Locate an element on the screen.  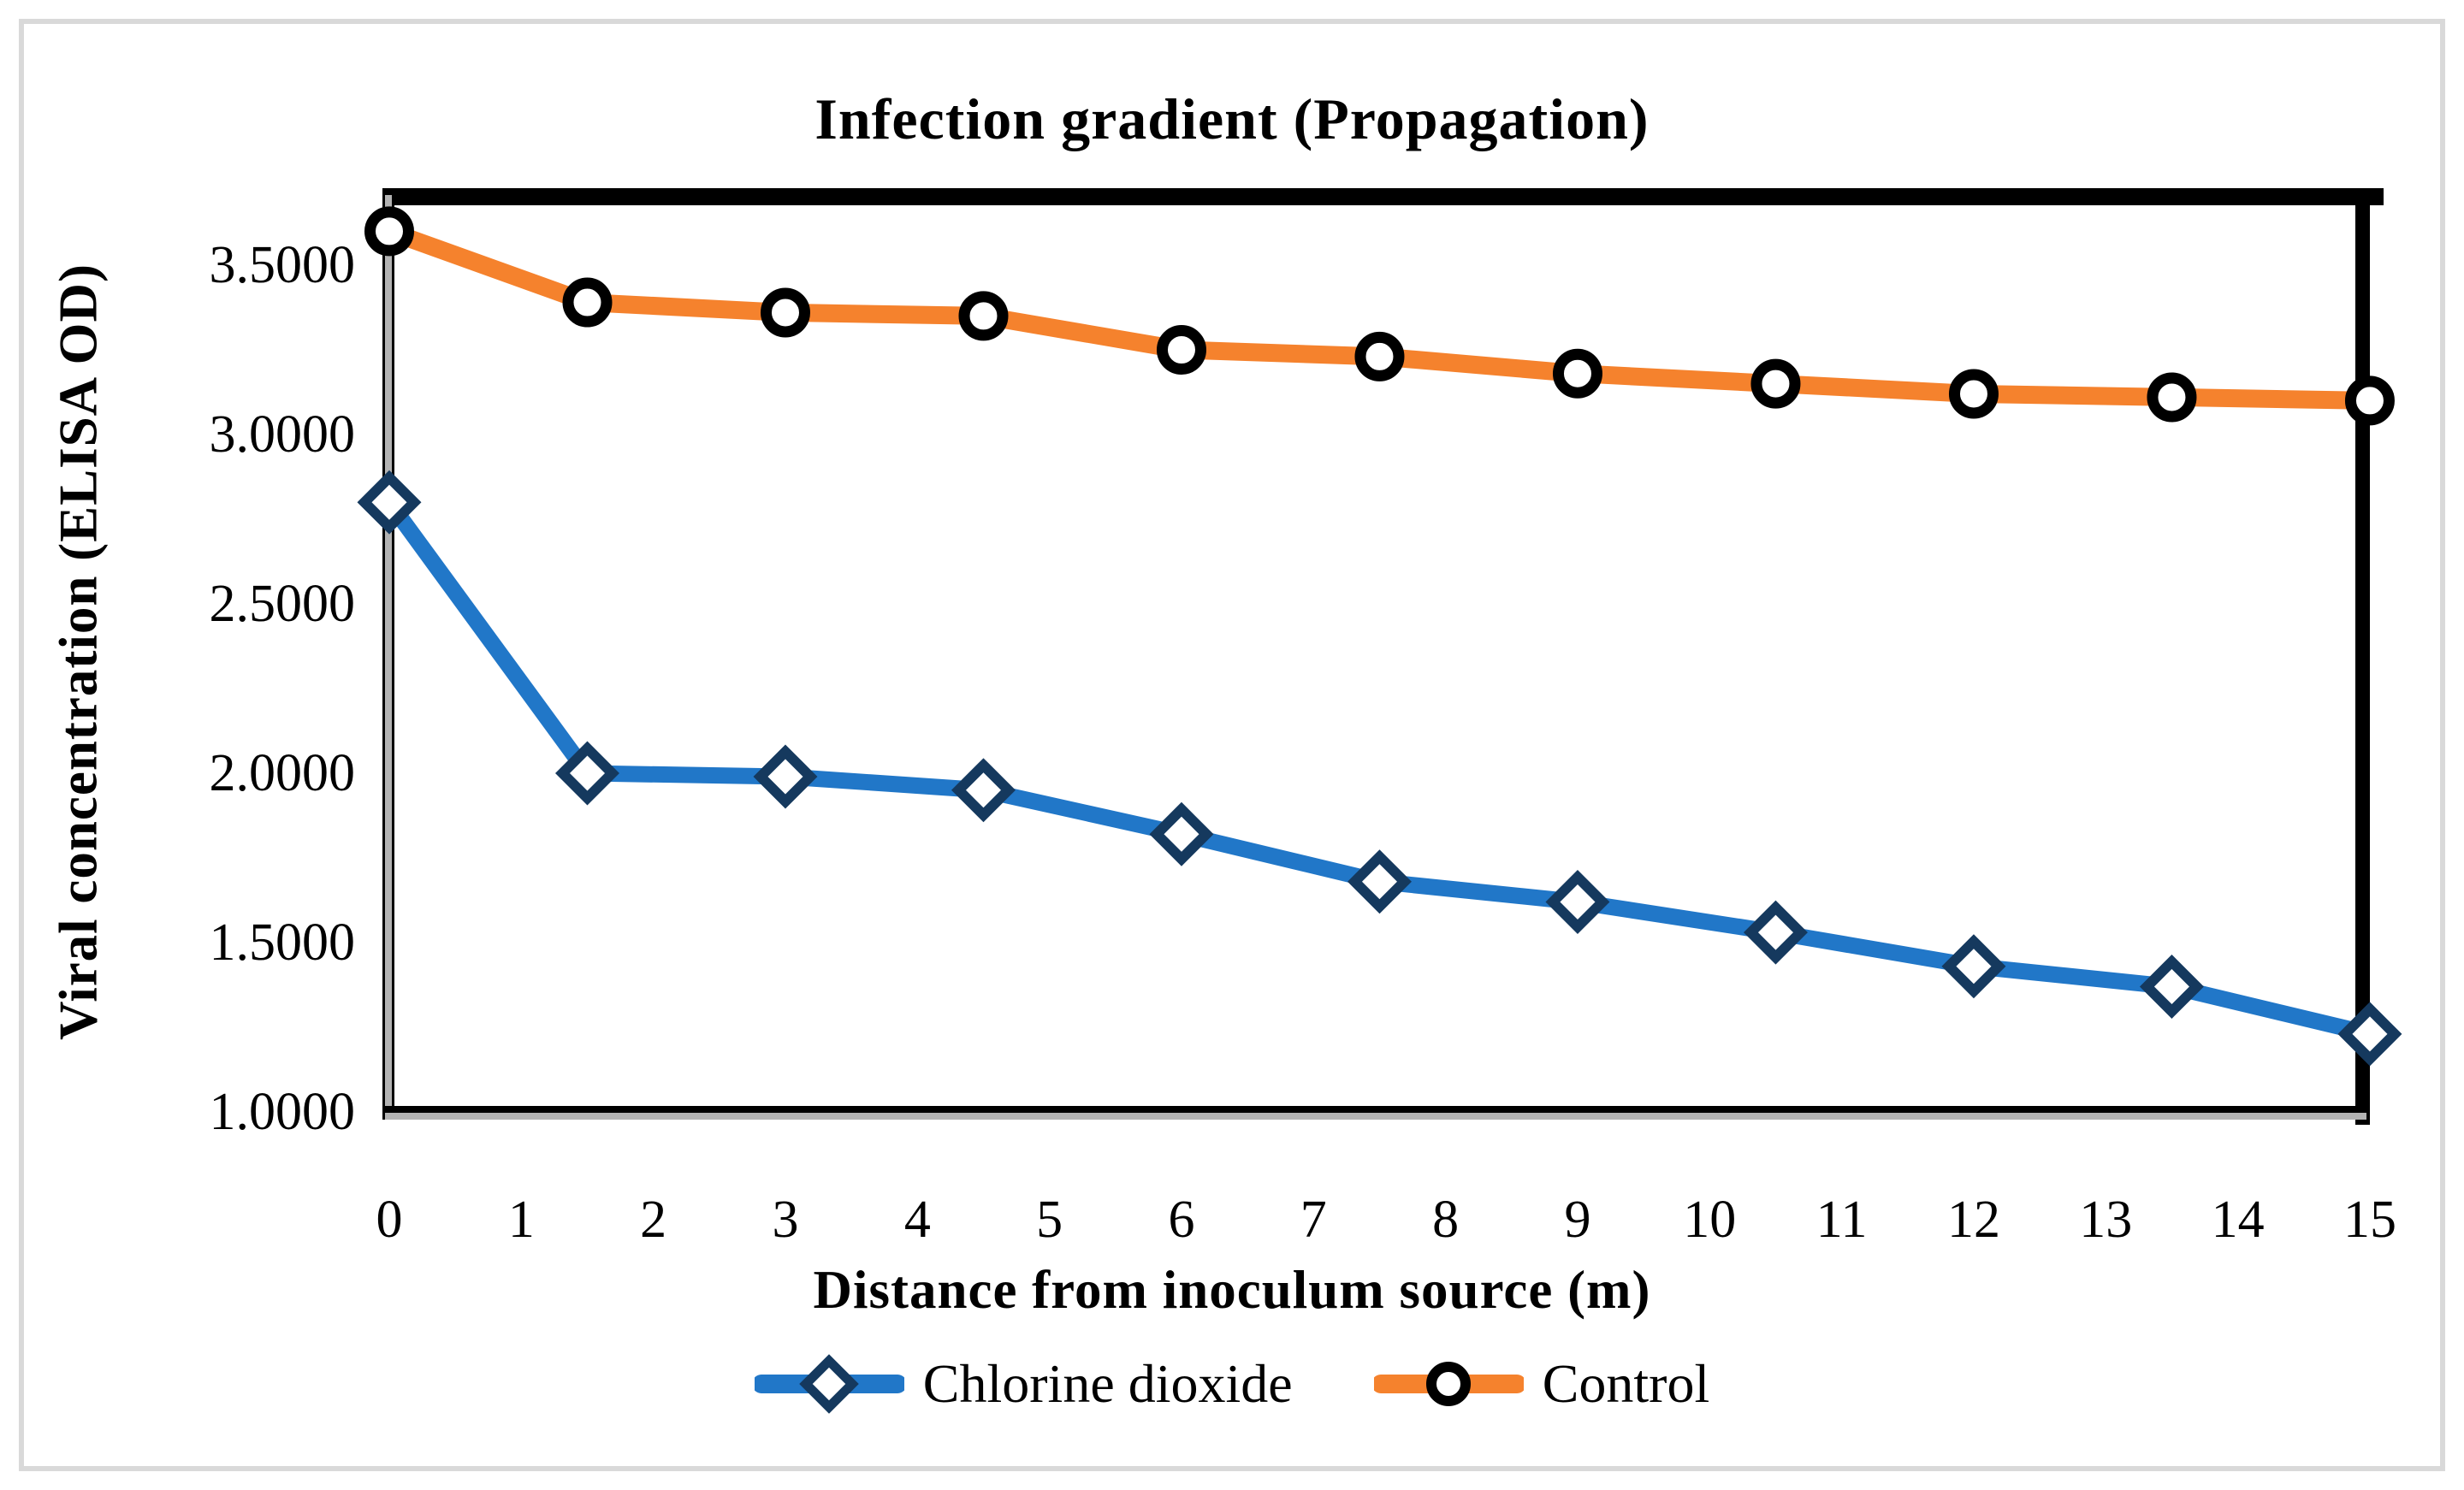
x-tick-label-15: 15 is located at coordinates (2369, 1220).